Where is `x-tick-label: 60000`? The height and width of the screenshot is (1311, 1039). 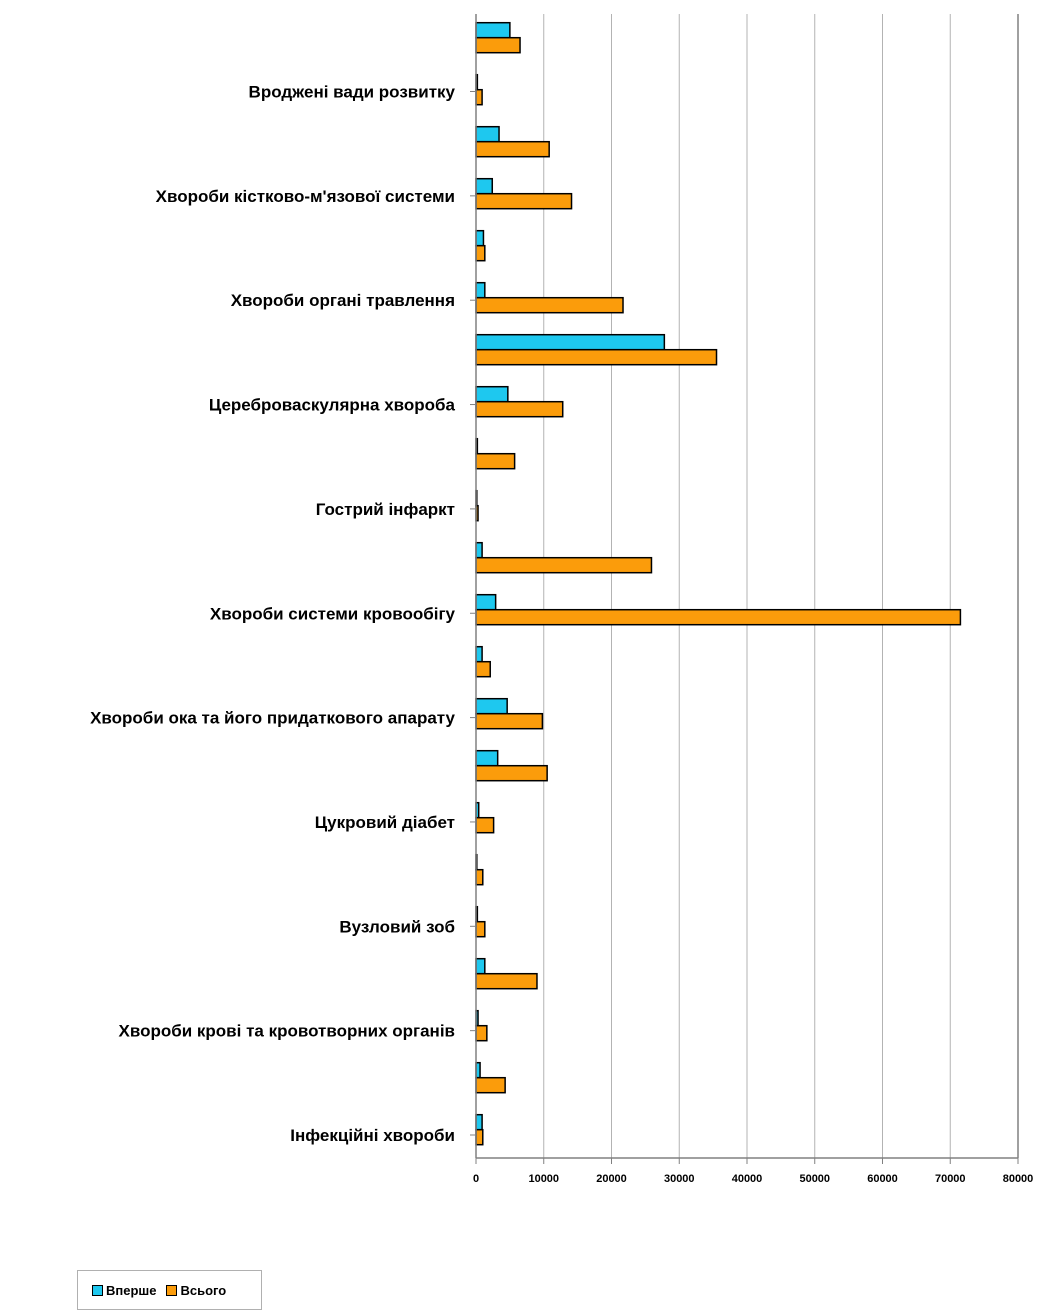
x-tick-label: 60000 is located at coordinates (882, 1179).